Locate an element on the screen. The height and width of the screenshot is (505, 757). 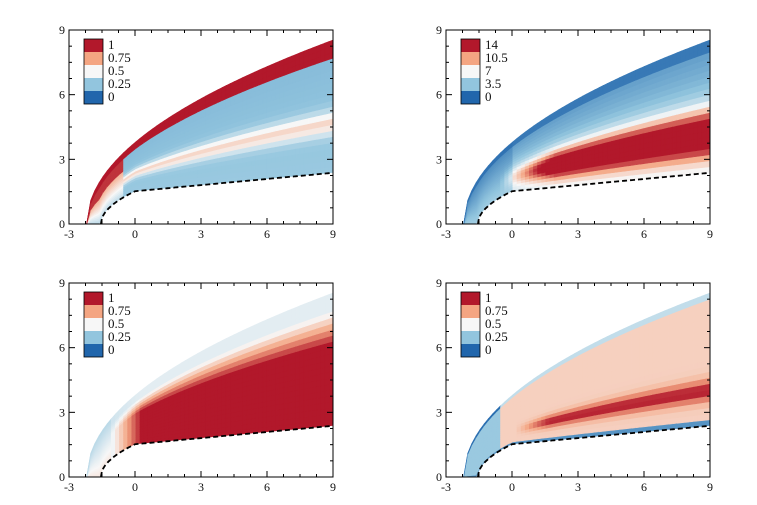
x-tick-label: 3 is located at coordinates (578, 234).